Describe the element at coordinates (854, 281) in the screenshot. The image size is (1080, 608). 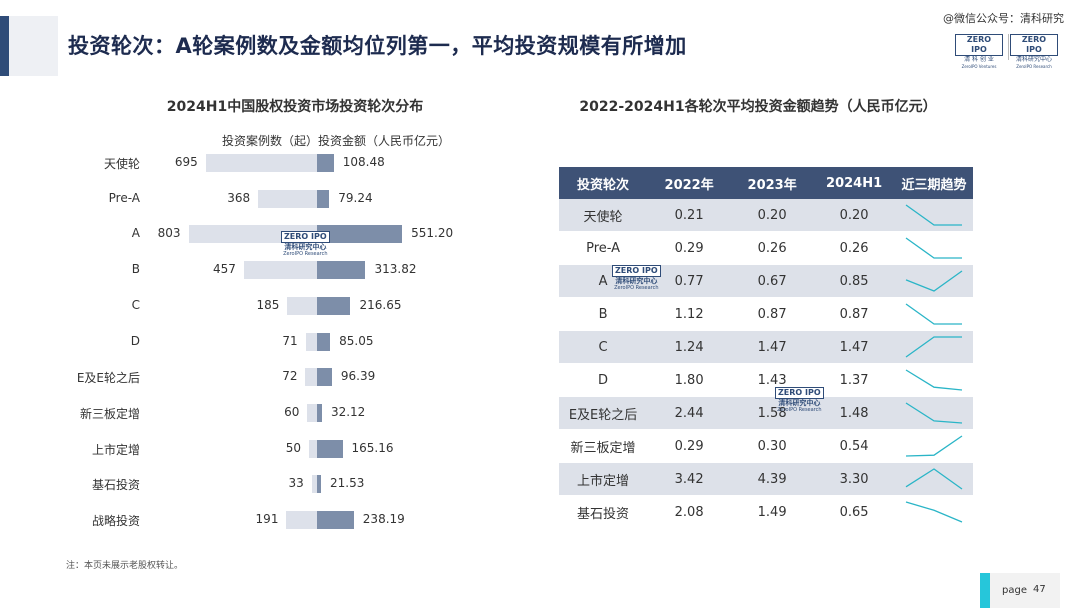
I see `value-cell: 0.85` at that location.